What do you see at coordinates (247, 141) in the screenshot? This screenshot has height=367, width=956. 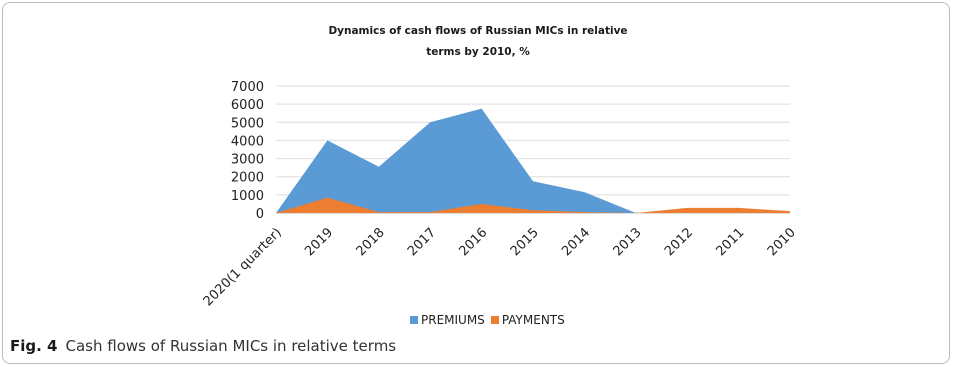 I see `y-tick-label: 4000` at bounding box center [247, 141].